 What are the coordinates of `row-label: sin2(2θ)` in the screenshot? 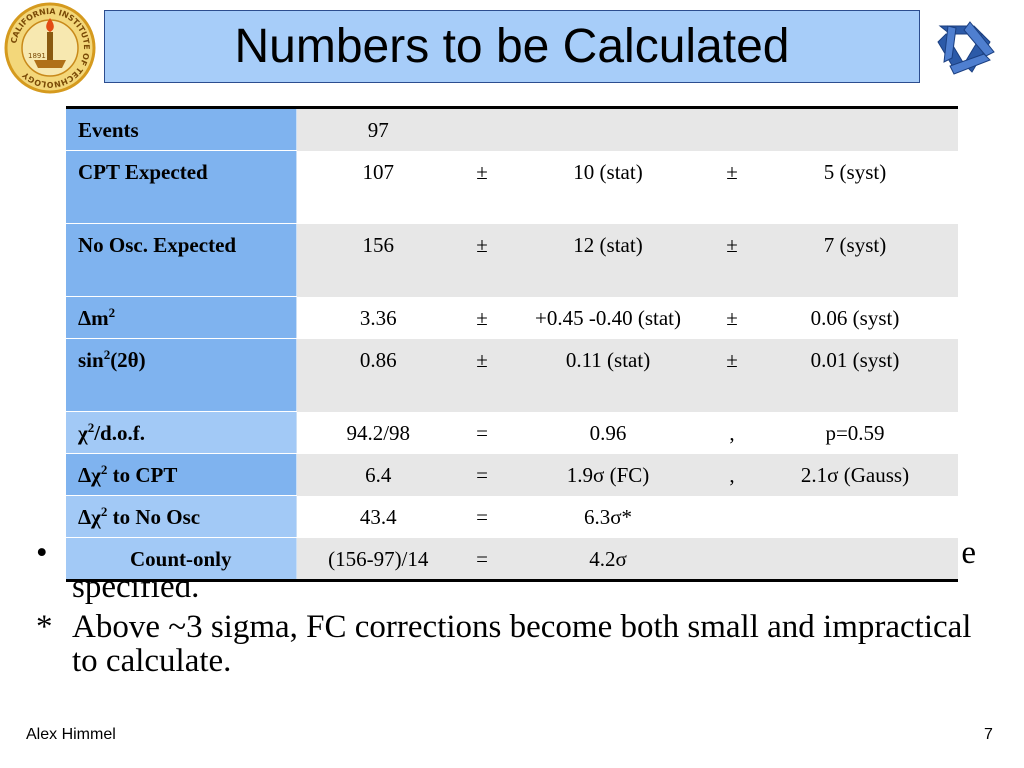 It's located at (181, 375).